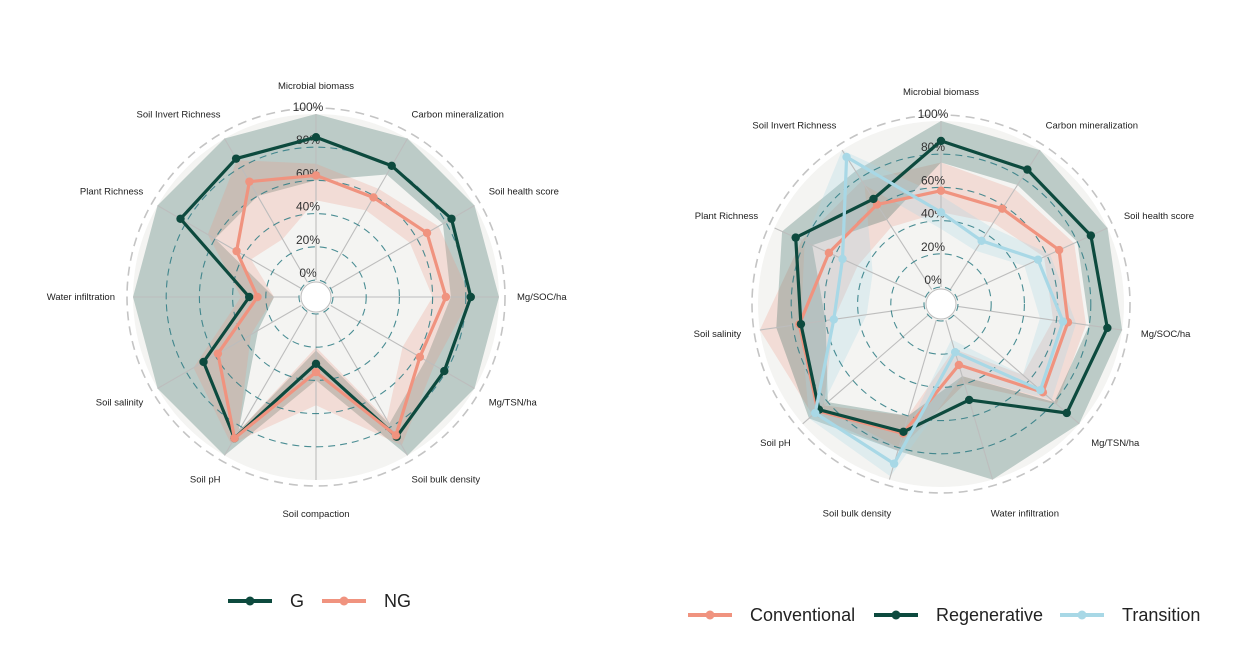  What do you see at coordinates (1161, 615) in the screenshot?
I see `legend-label: Transition` at bounding box center [1161, 615].